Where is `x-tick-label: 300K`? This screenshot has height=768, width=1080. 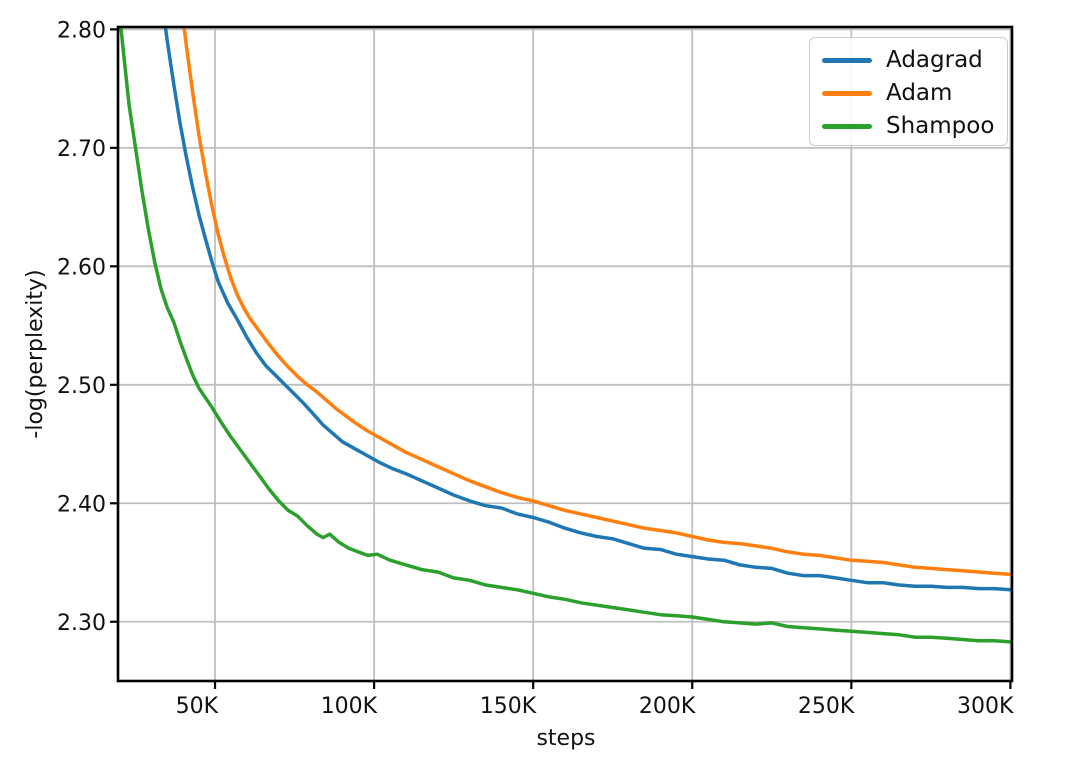 x-tick-label: 300K is located at coordinates (985, 706).